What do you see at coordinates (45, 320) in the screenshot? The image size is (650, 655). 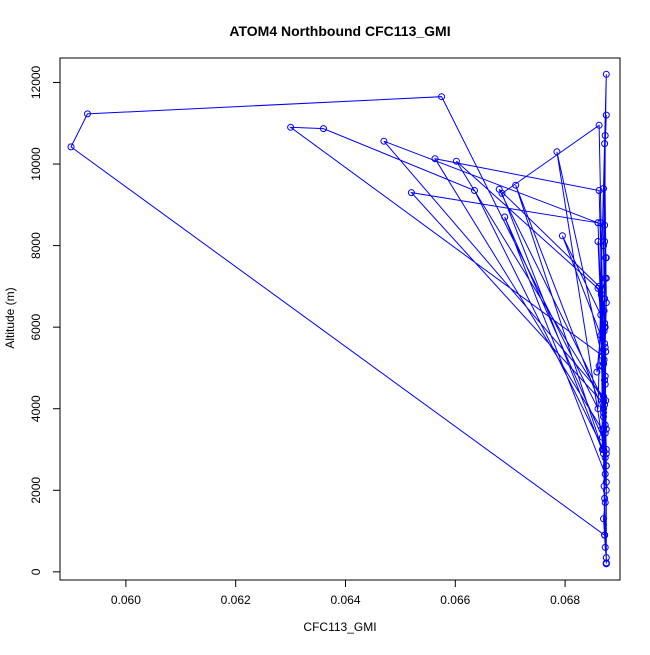 I see `y-axis: 0 2000 4000 6000 8000 10000 12000` at bounding box center [45, 320].